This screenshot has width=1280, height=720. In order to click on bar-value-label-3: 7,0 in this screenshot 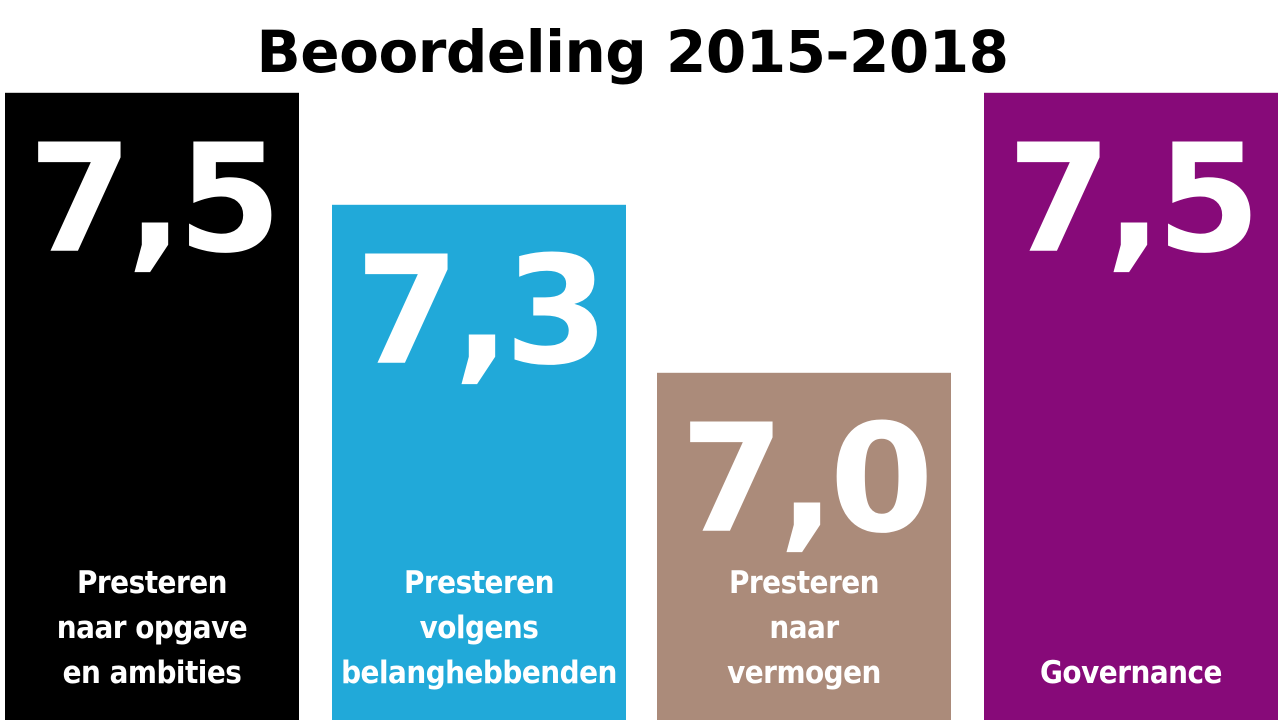, I will do `click(804, 480)`.